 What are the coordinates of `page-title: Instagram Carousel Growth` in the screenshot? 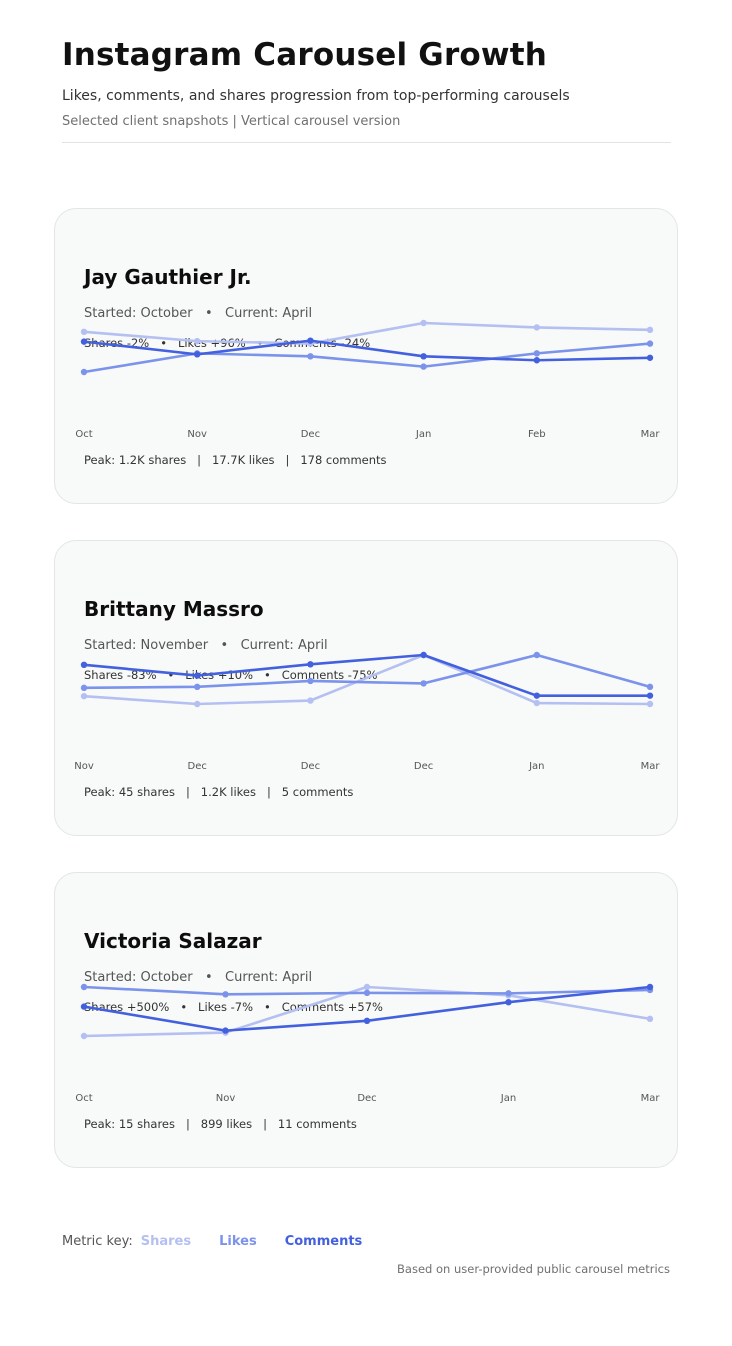 It's located at (305, 55).